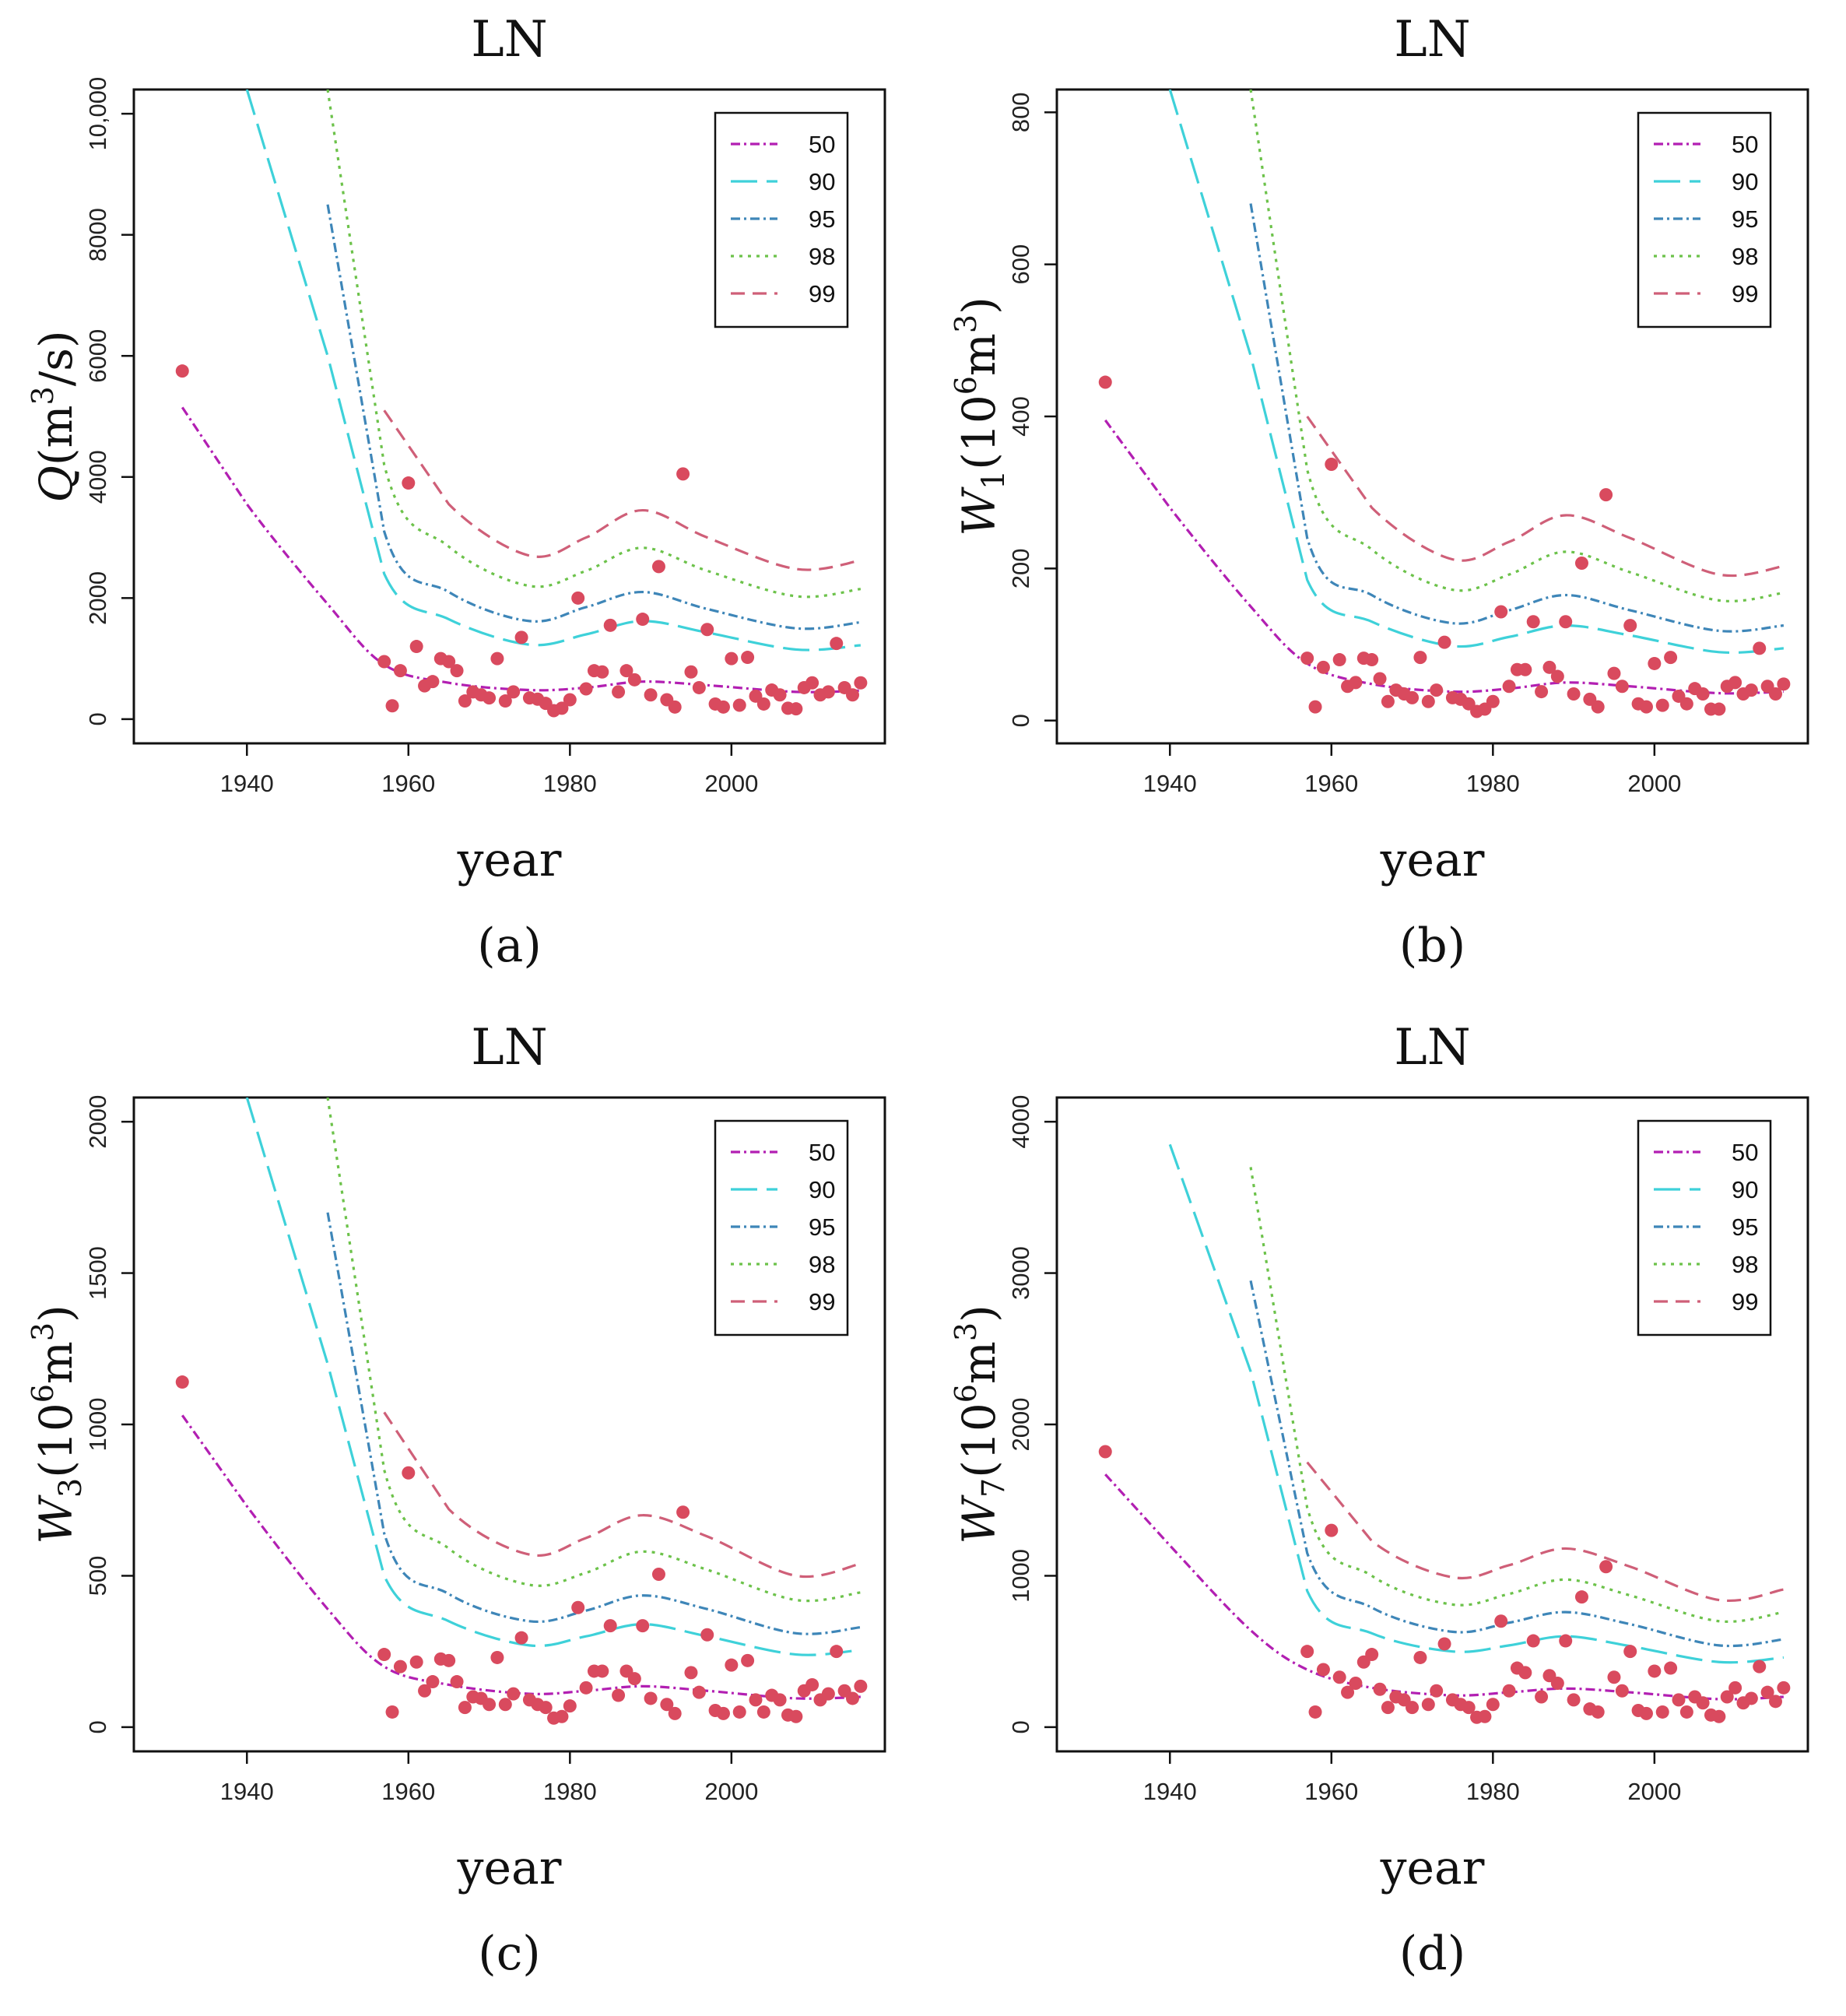  I want to click on y-tick-label: 3000, so click(1020, 1273).